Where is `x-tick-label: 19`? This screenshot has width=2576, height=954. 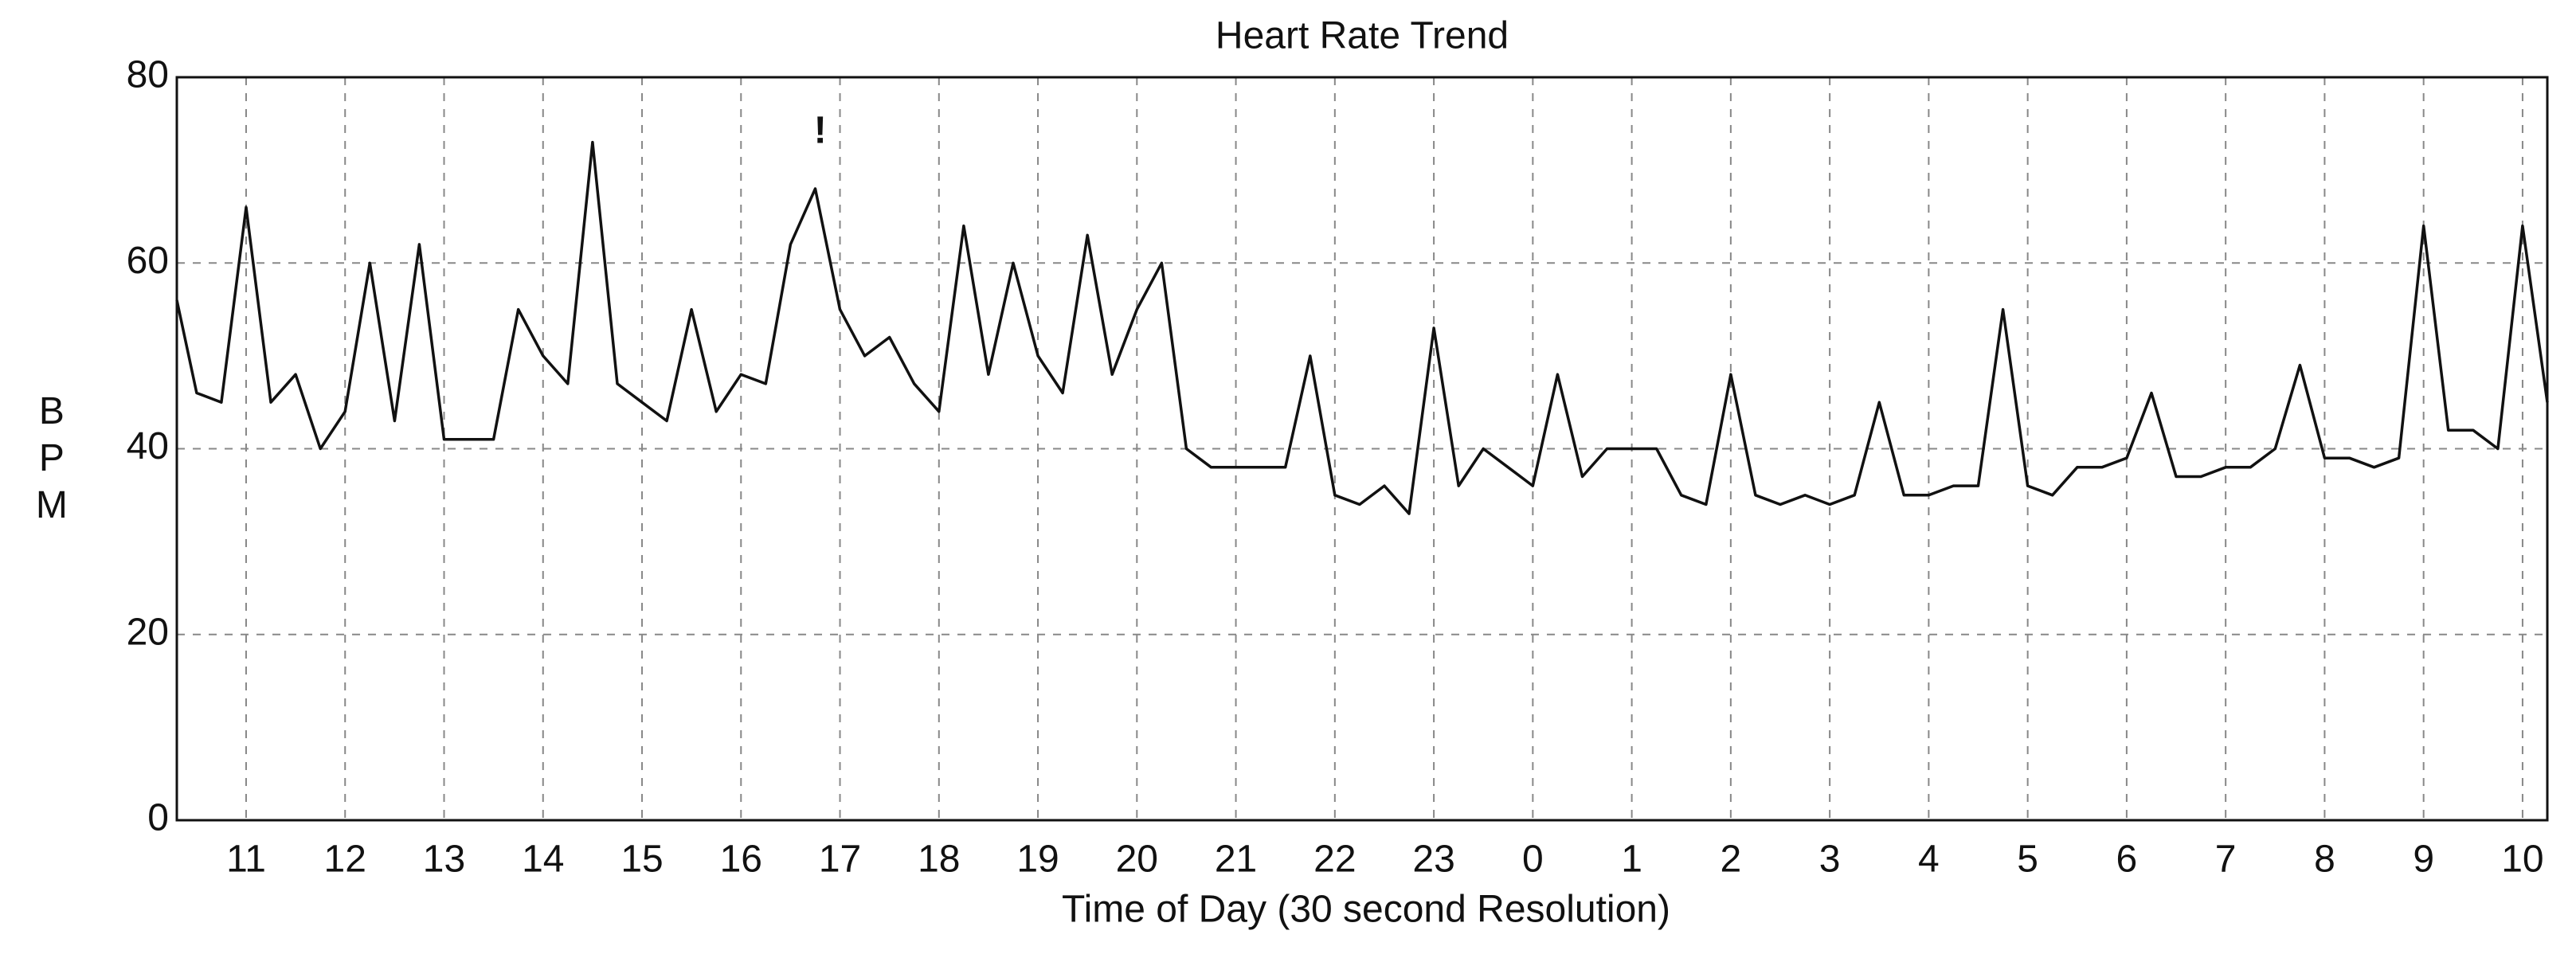 x-tick-label: 19 is located at coordinates (1037, 860).